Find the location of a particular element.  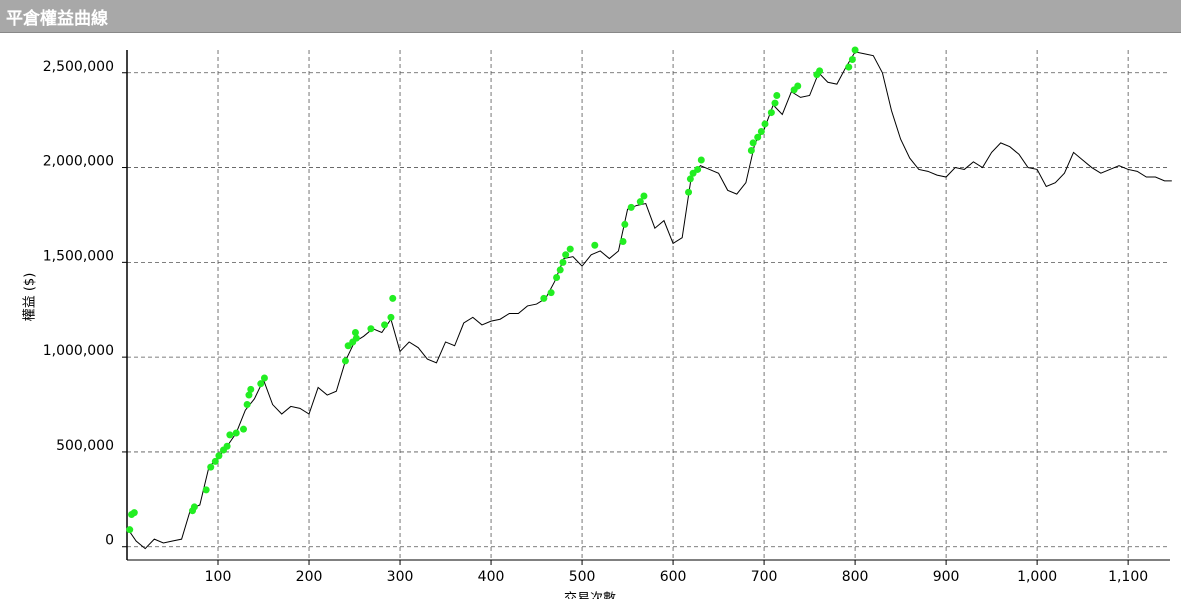

header-bar: 平倉權益曲線 is located at coordinates (590, 16).